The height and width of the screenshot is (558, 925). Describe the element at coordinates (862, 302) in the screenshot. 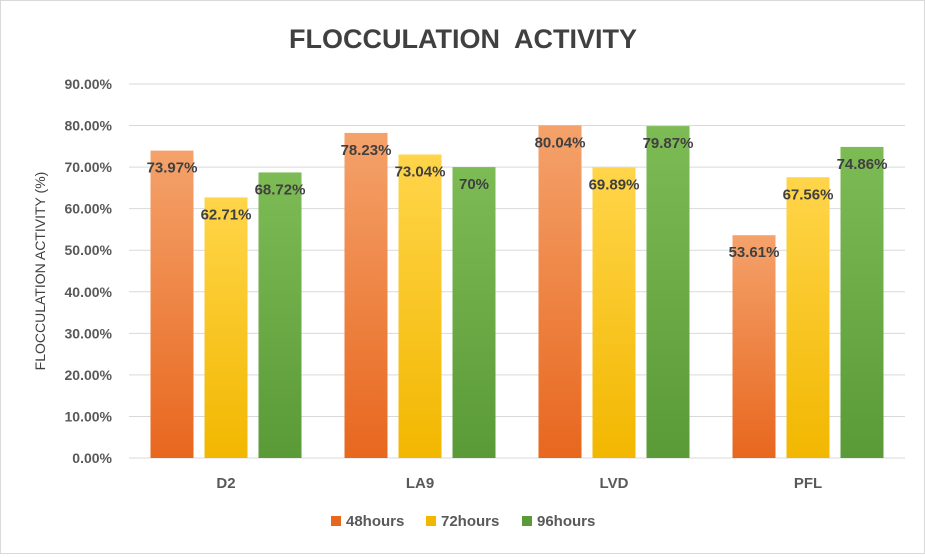

I see `bar-96hours-PFL` at that location.